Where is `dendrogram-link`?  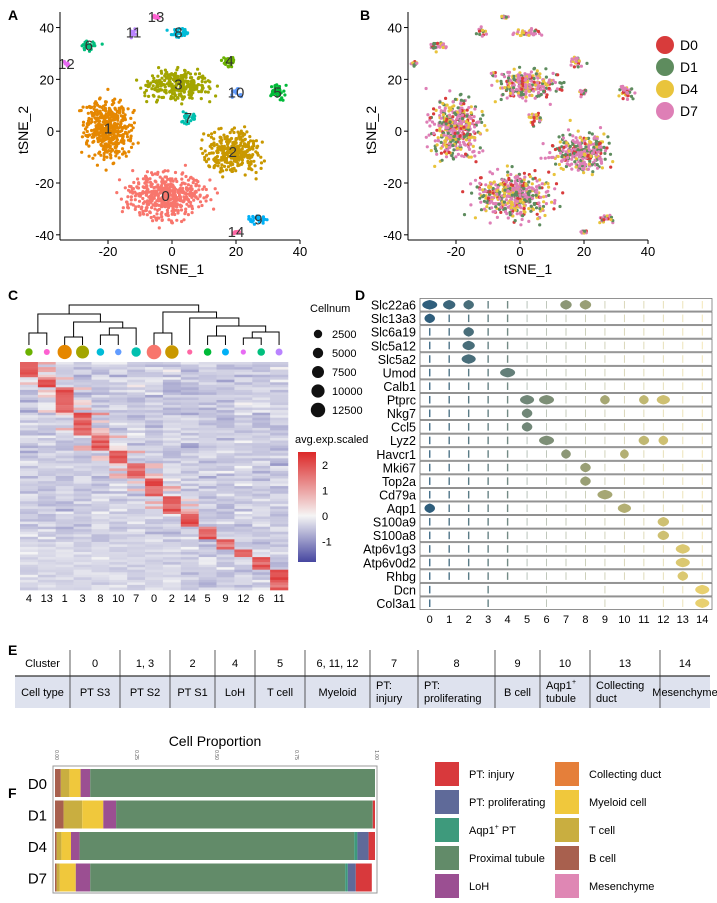
dendrogram-link is located at coordinates (38, 338).